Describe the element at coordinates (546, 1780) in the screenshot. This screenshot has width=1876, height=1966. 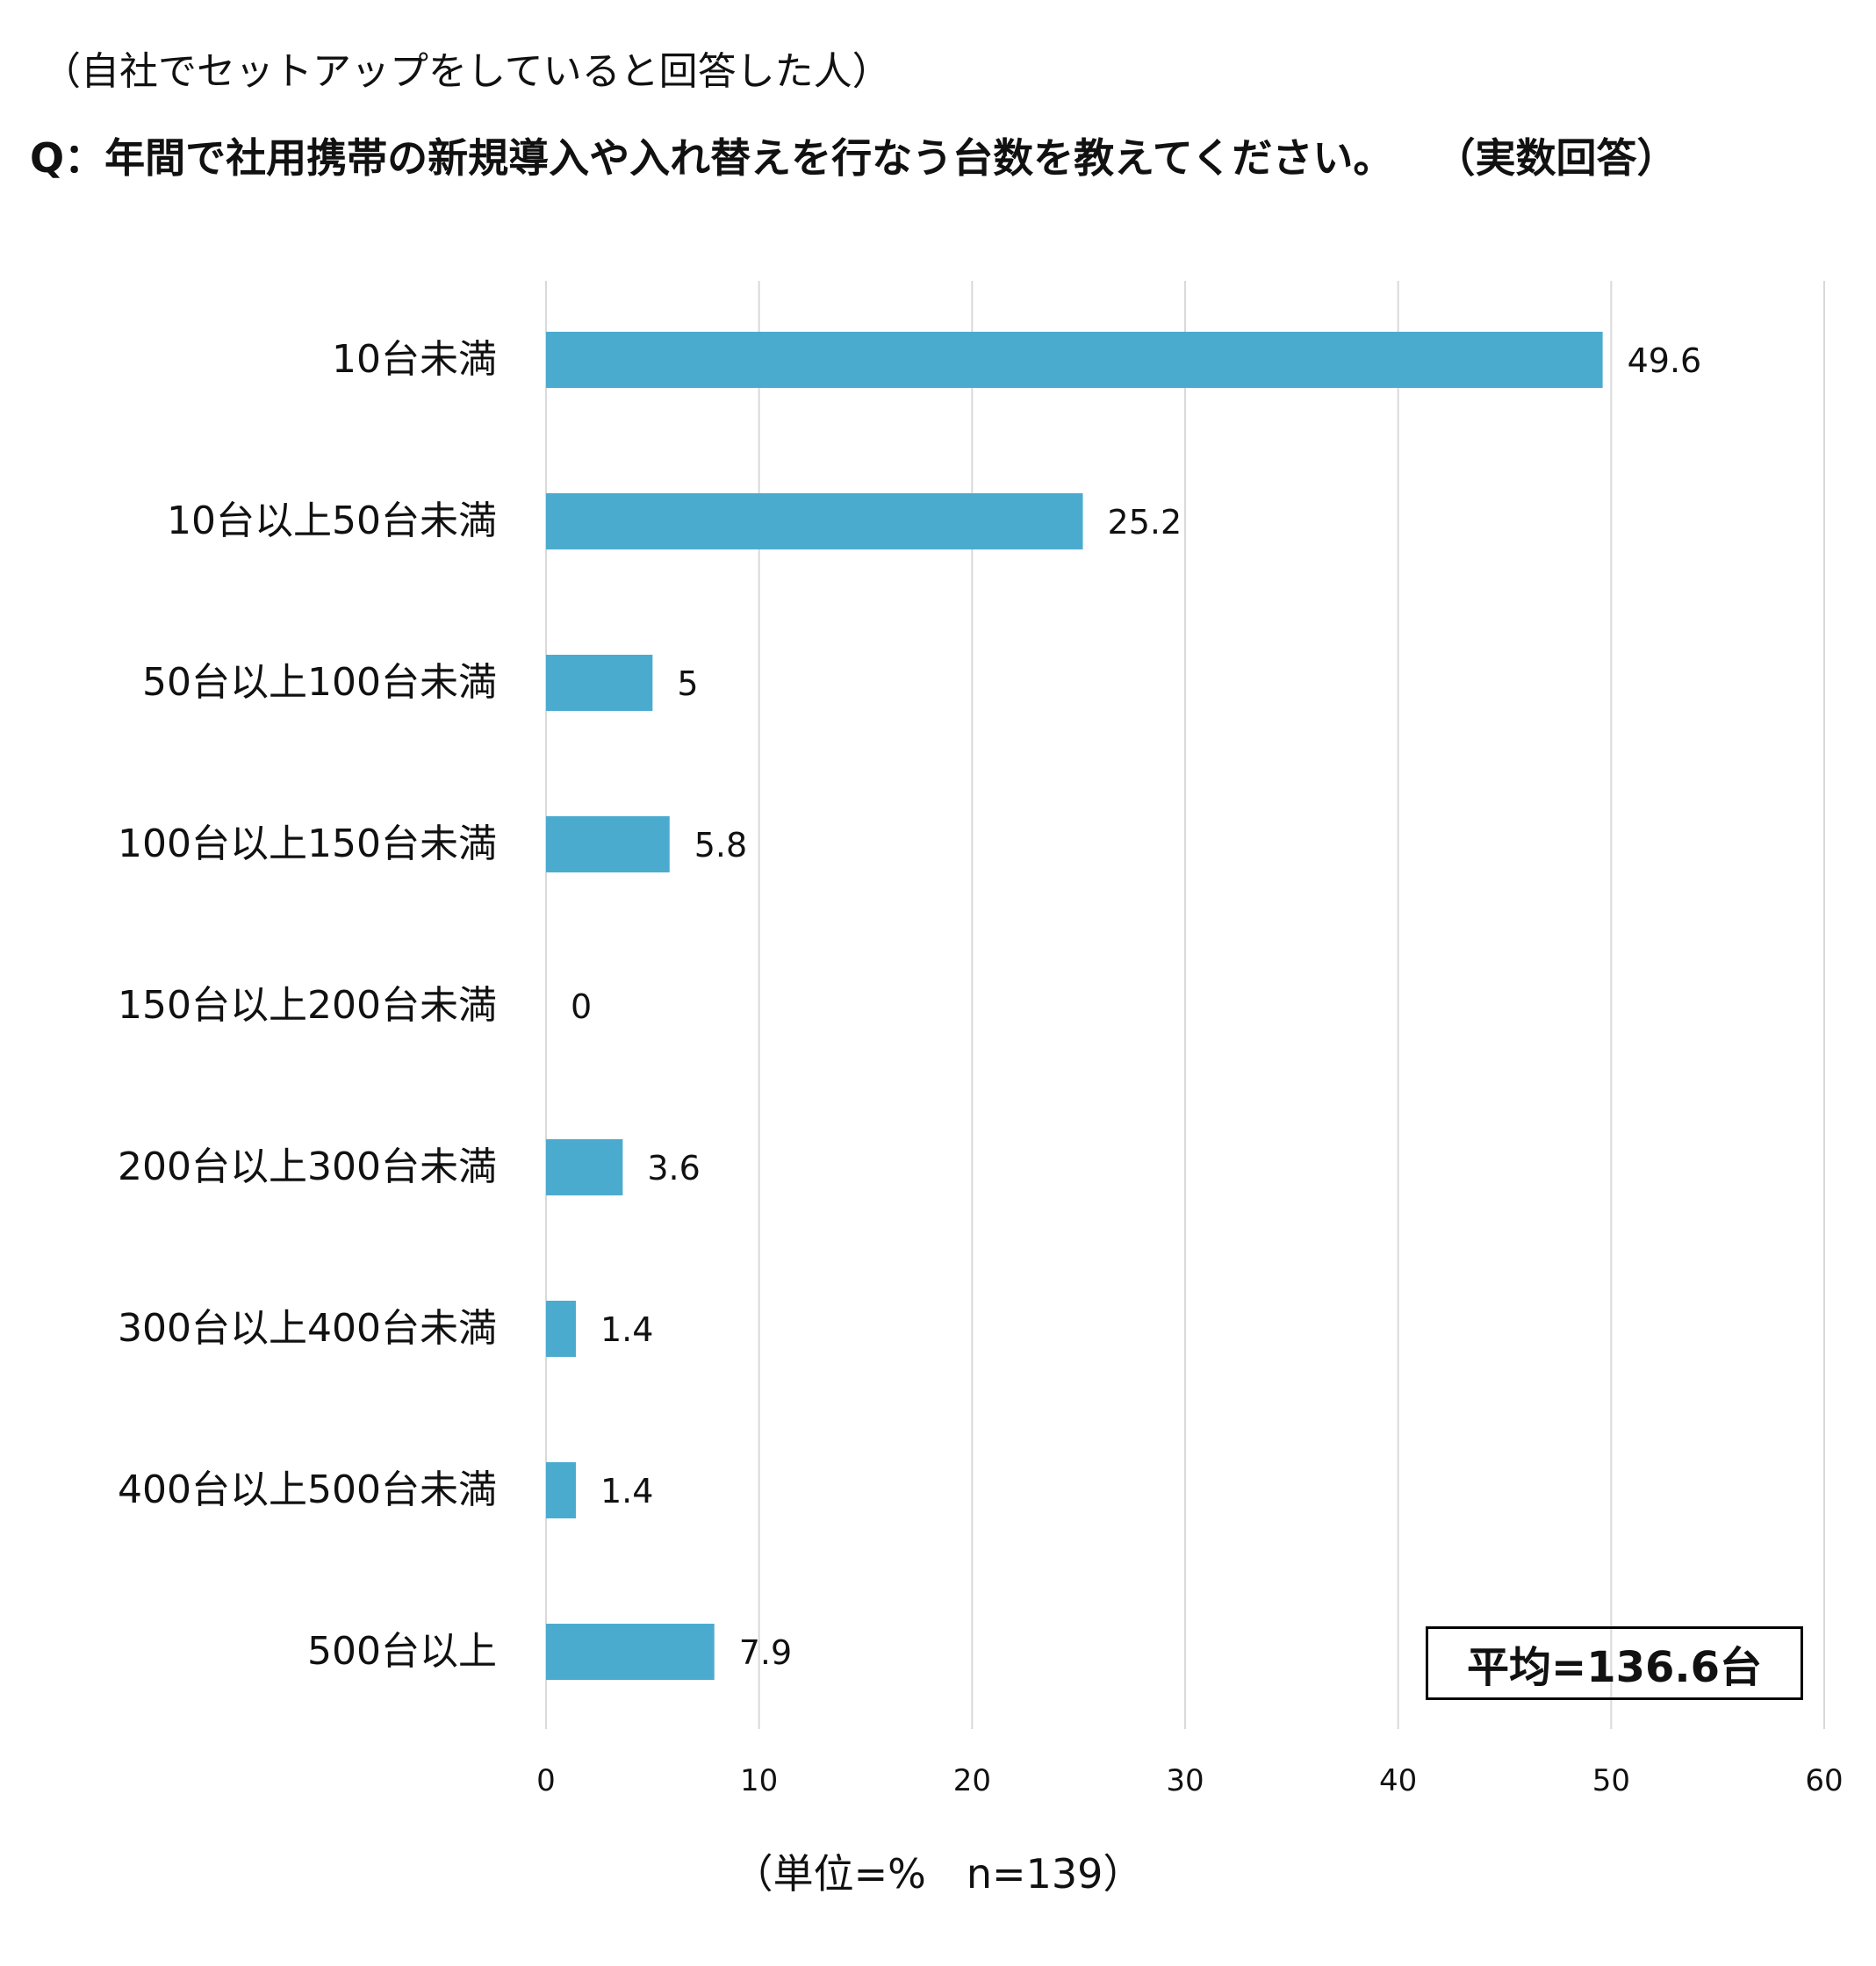
I see `x-tick-label: 0` at that location.